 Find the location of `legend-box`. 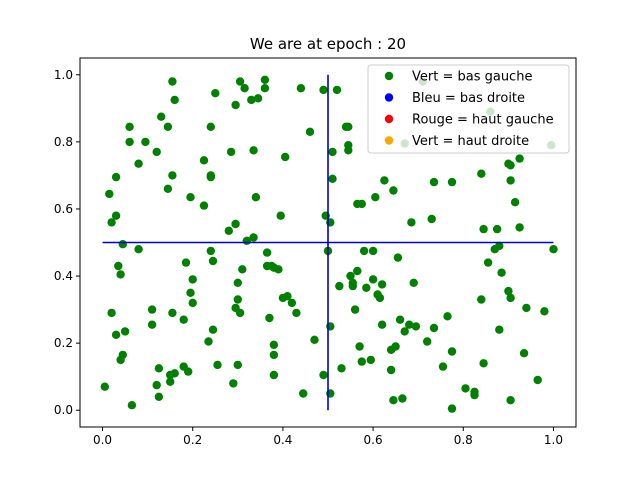

legend-box is located at coordinates (468, 109).